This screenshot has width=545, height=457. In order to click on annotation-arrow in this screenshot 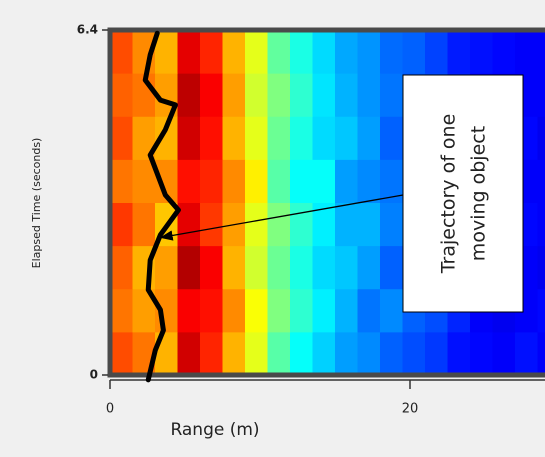, I will do `click(281, 217)`.